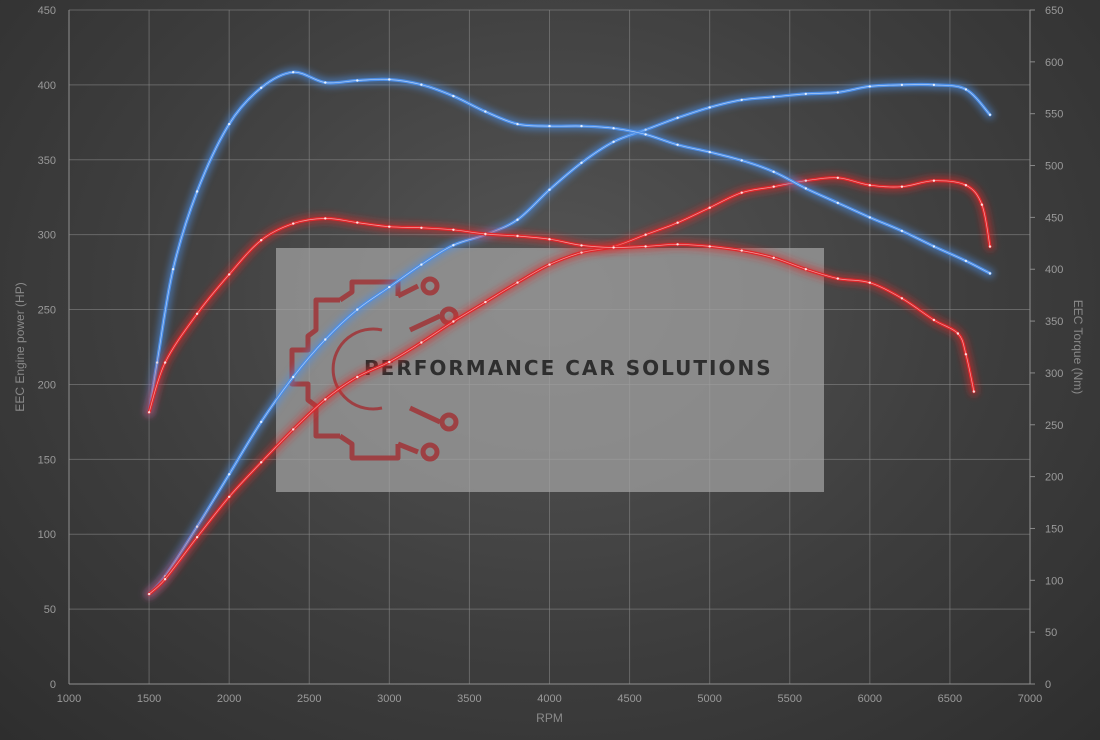  What do you see at coordinates (47, 460) in the screenshot?
I see `y-left-tick-label: 150` at bounding box center [47, 460].